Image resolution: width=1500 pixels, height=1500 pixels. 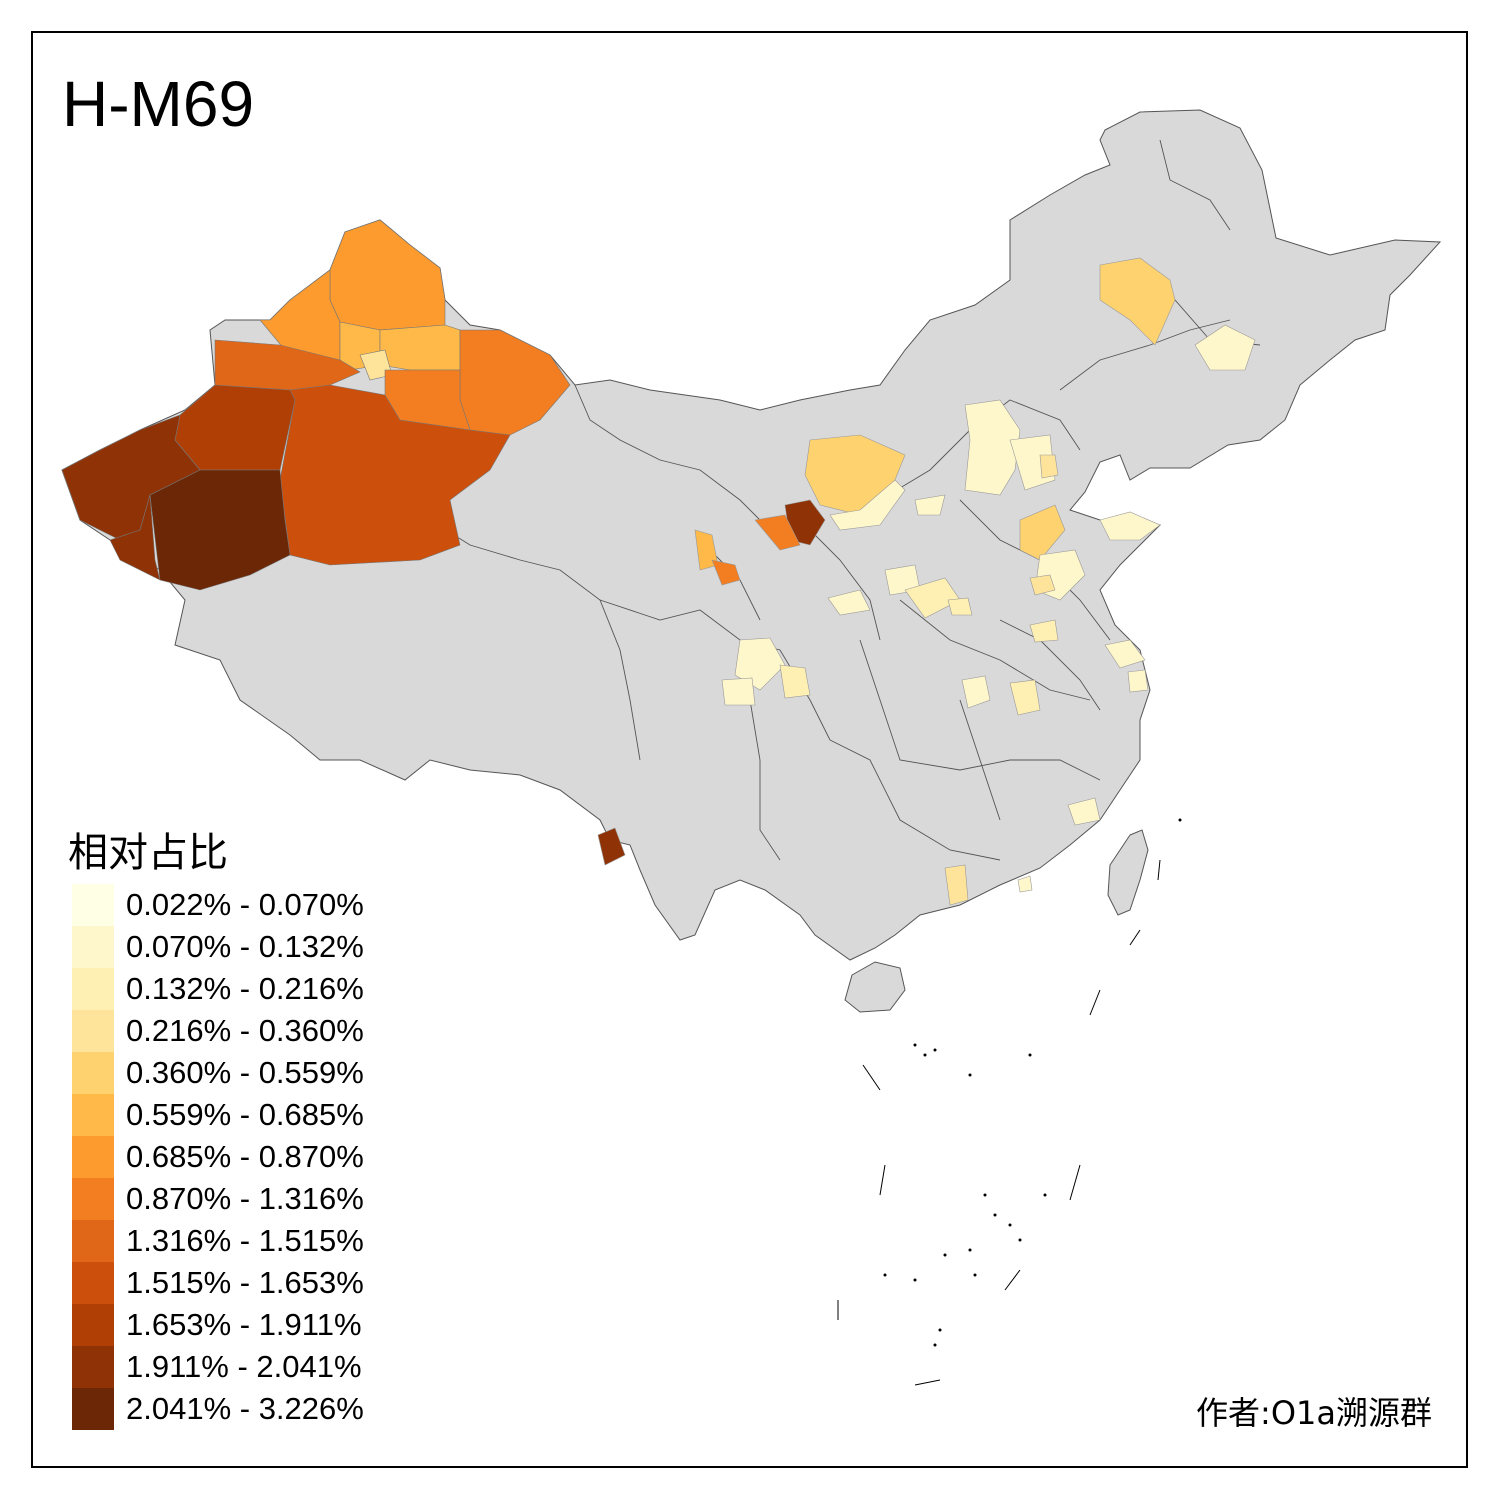 I want to click on region-changji, so click(x=420, y=347).